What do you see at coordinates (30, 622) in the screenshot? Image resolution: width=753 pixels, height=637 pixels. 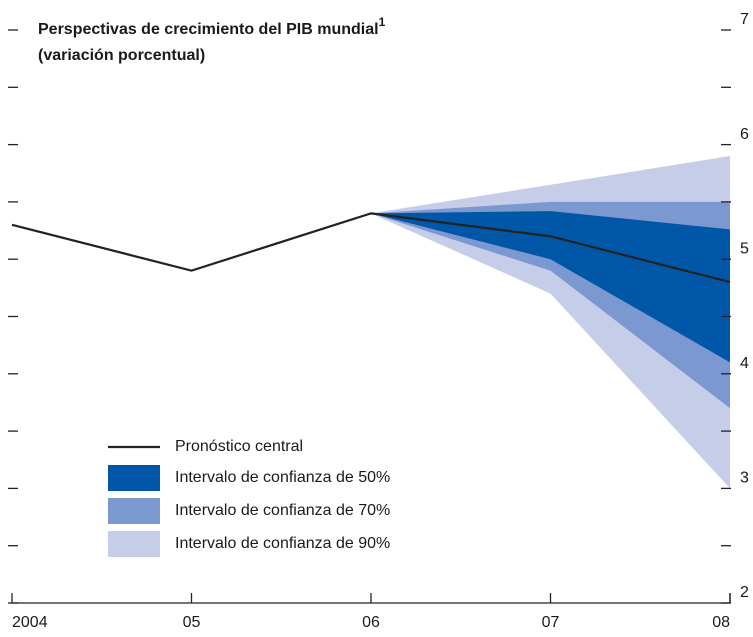 I see `x-tick-label: 2004` at bounding box center [30, 622].